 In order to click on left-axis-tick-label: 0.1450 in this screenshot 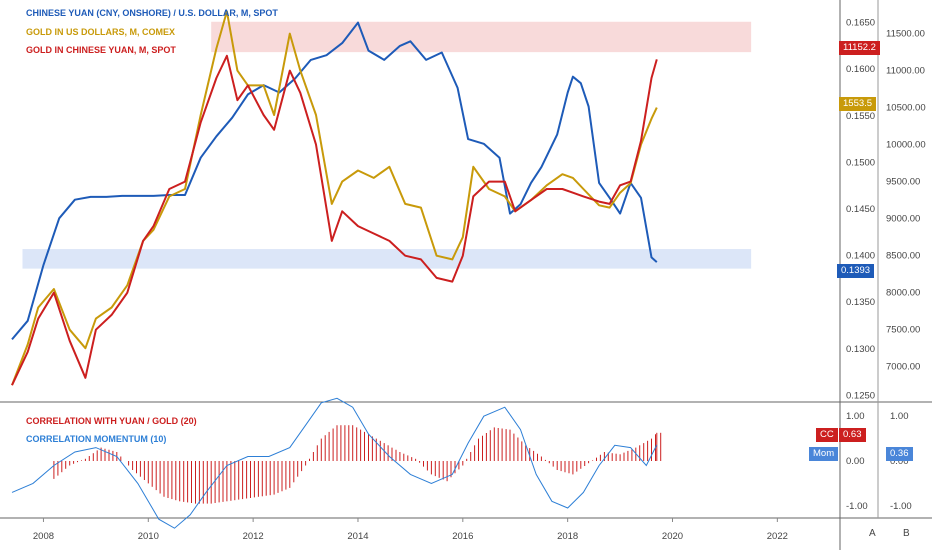, I will do `click(860, 209)`.